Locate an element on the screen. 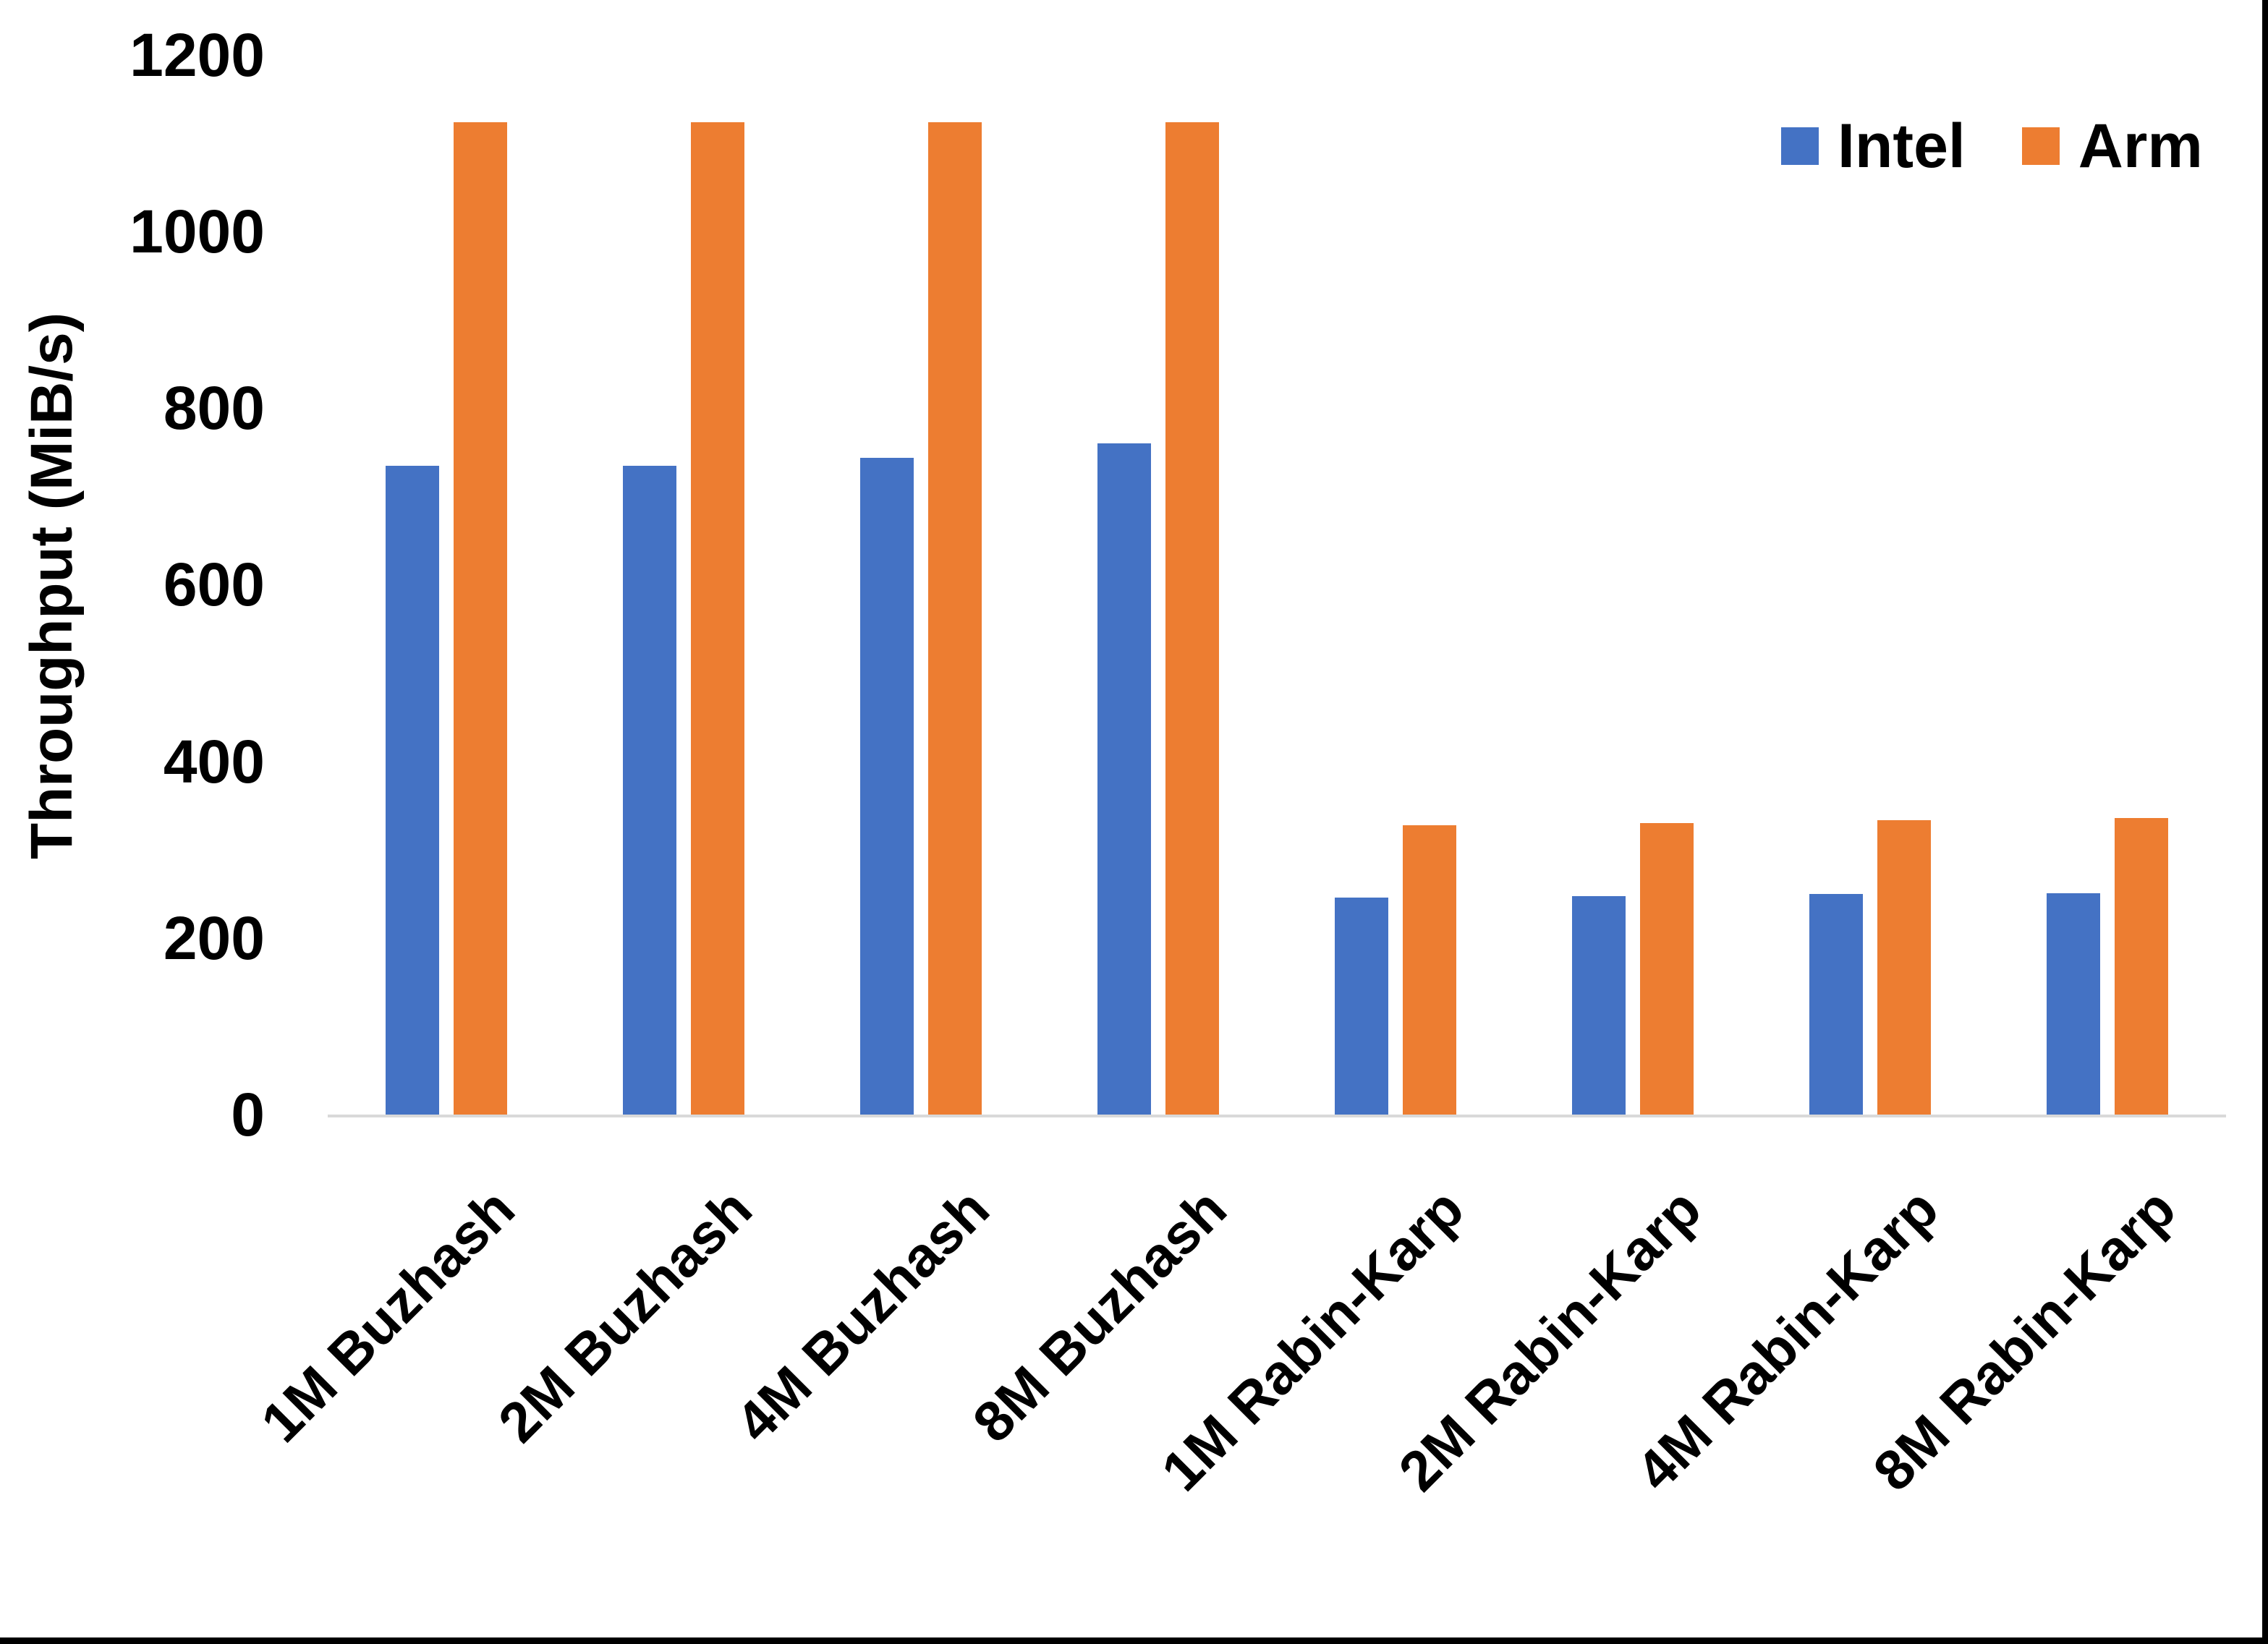 The width and height of the screenshot is (2268, 1644). y-tick-label-800: 800 is located at coordinates (214, 408).